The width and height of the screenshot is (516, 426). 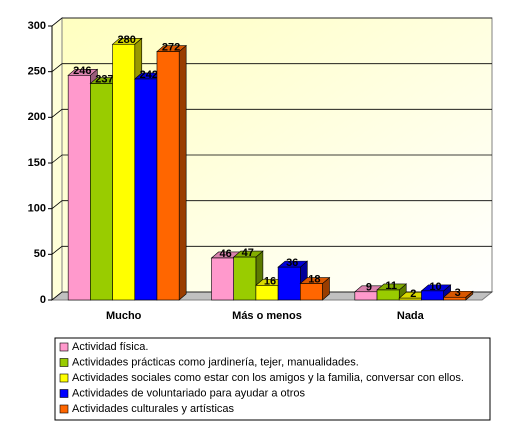 I want to click on value-label: 237, so click(x=104, y=79).